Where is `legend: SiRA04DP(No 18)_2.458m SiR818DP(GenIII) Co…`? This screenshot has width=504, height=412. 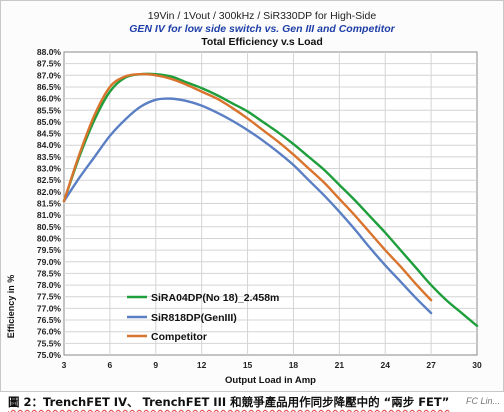
legend: SiRA04DP(No 18)_2.458m SiR818DP(GenIII) Co… is located at coordinates (203, 317).